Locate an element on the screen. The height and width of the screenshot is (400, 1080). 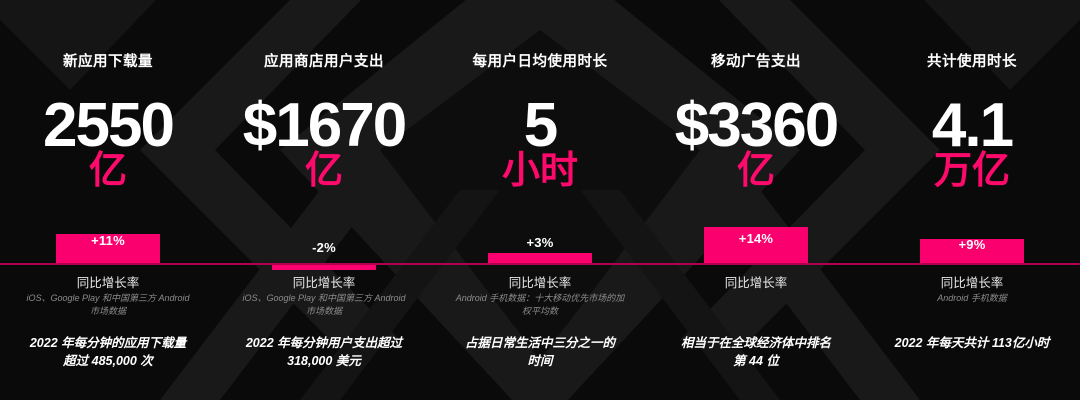
column-header: 新应用下载量 is located at coordinates (108, 62).